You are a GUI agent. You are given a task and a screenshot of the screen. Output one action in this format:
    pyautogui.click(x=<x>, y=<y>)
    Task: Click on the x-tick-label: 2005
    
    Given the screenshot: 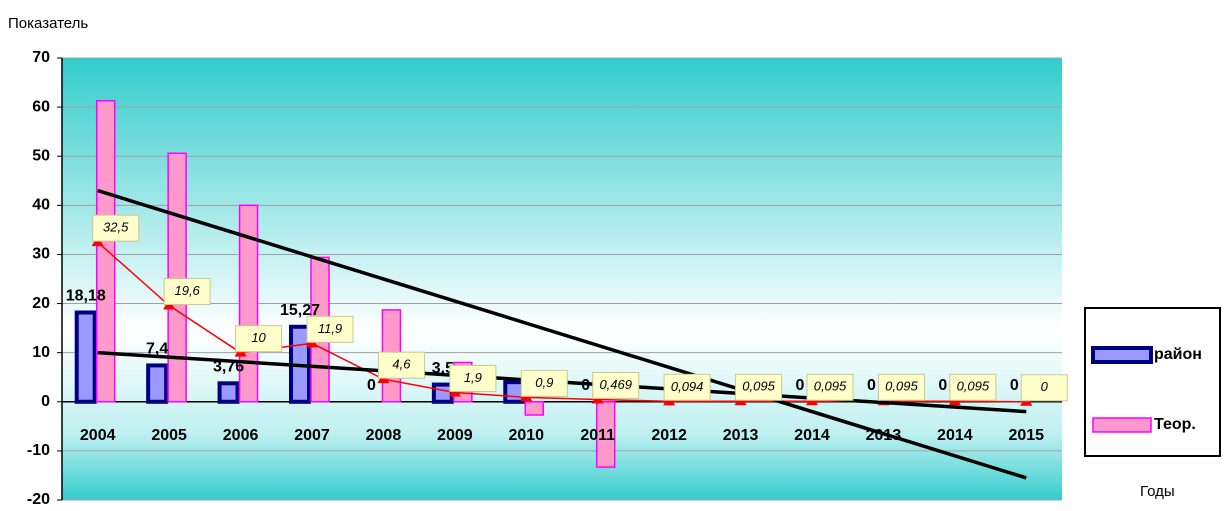 What is the action you would take?
    pyautogui.click(x=169, y=435)
    